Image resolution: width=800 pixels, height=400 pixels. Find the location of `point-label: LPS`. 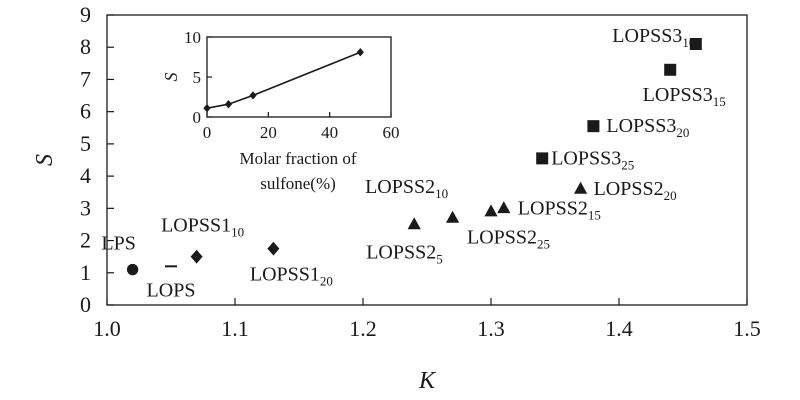

point-label: LPS is located at coordinates (118, 244).